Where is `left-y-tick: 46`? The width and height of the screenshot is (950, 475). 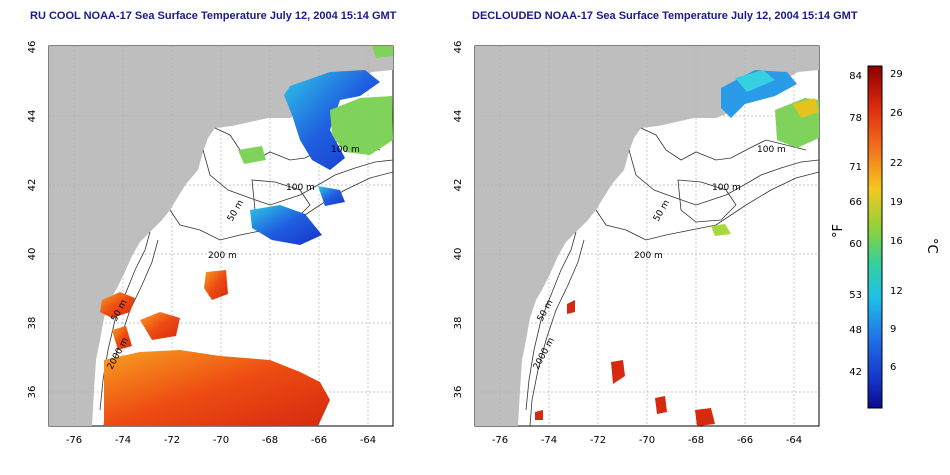 left-y-tick: 46 is located at coordinates (32, 47).